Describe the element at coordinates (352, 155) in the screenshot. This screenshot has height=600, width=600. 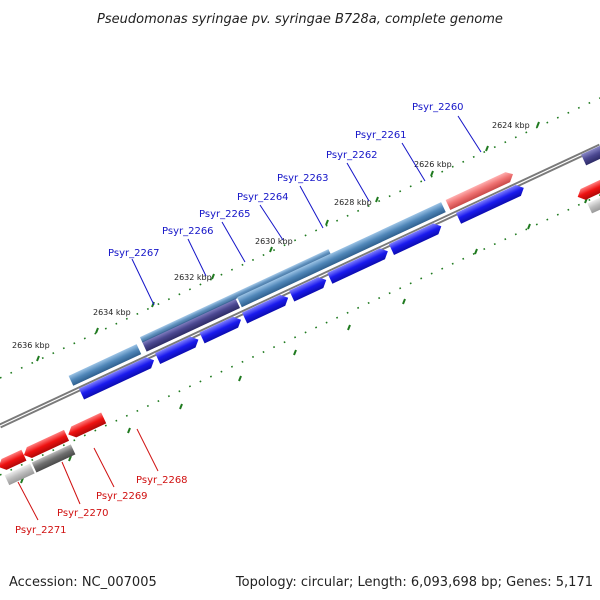
I see `gene-label-psyr-2262: Psyr_2262` at that location.